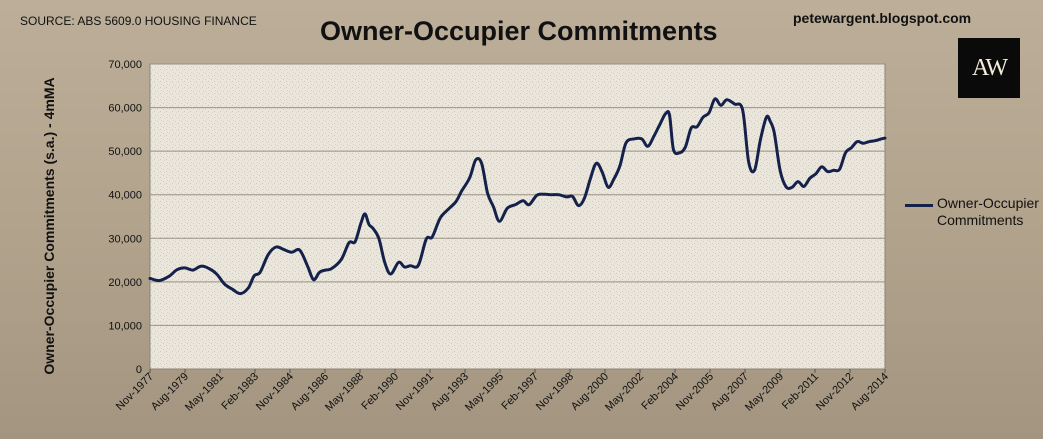  Describe the element at coordinates (870, 392) in the screenshot. I see `x-tick-label: Aug-2014` at that location.